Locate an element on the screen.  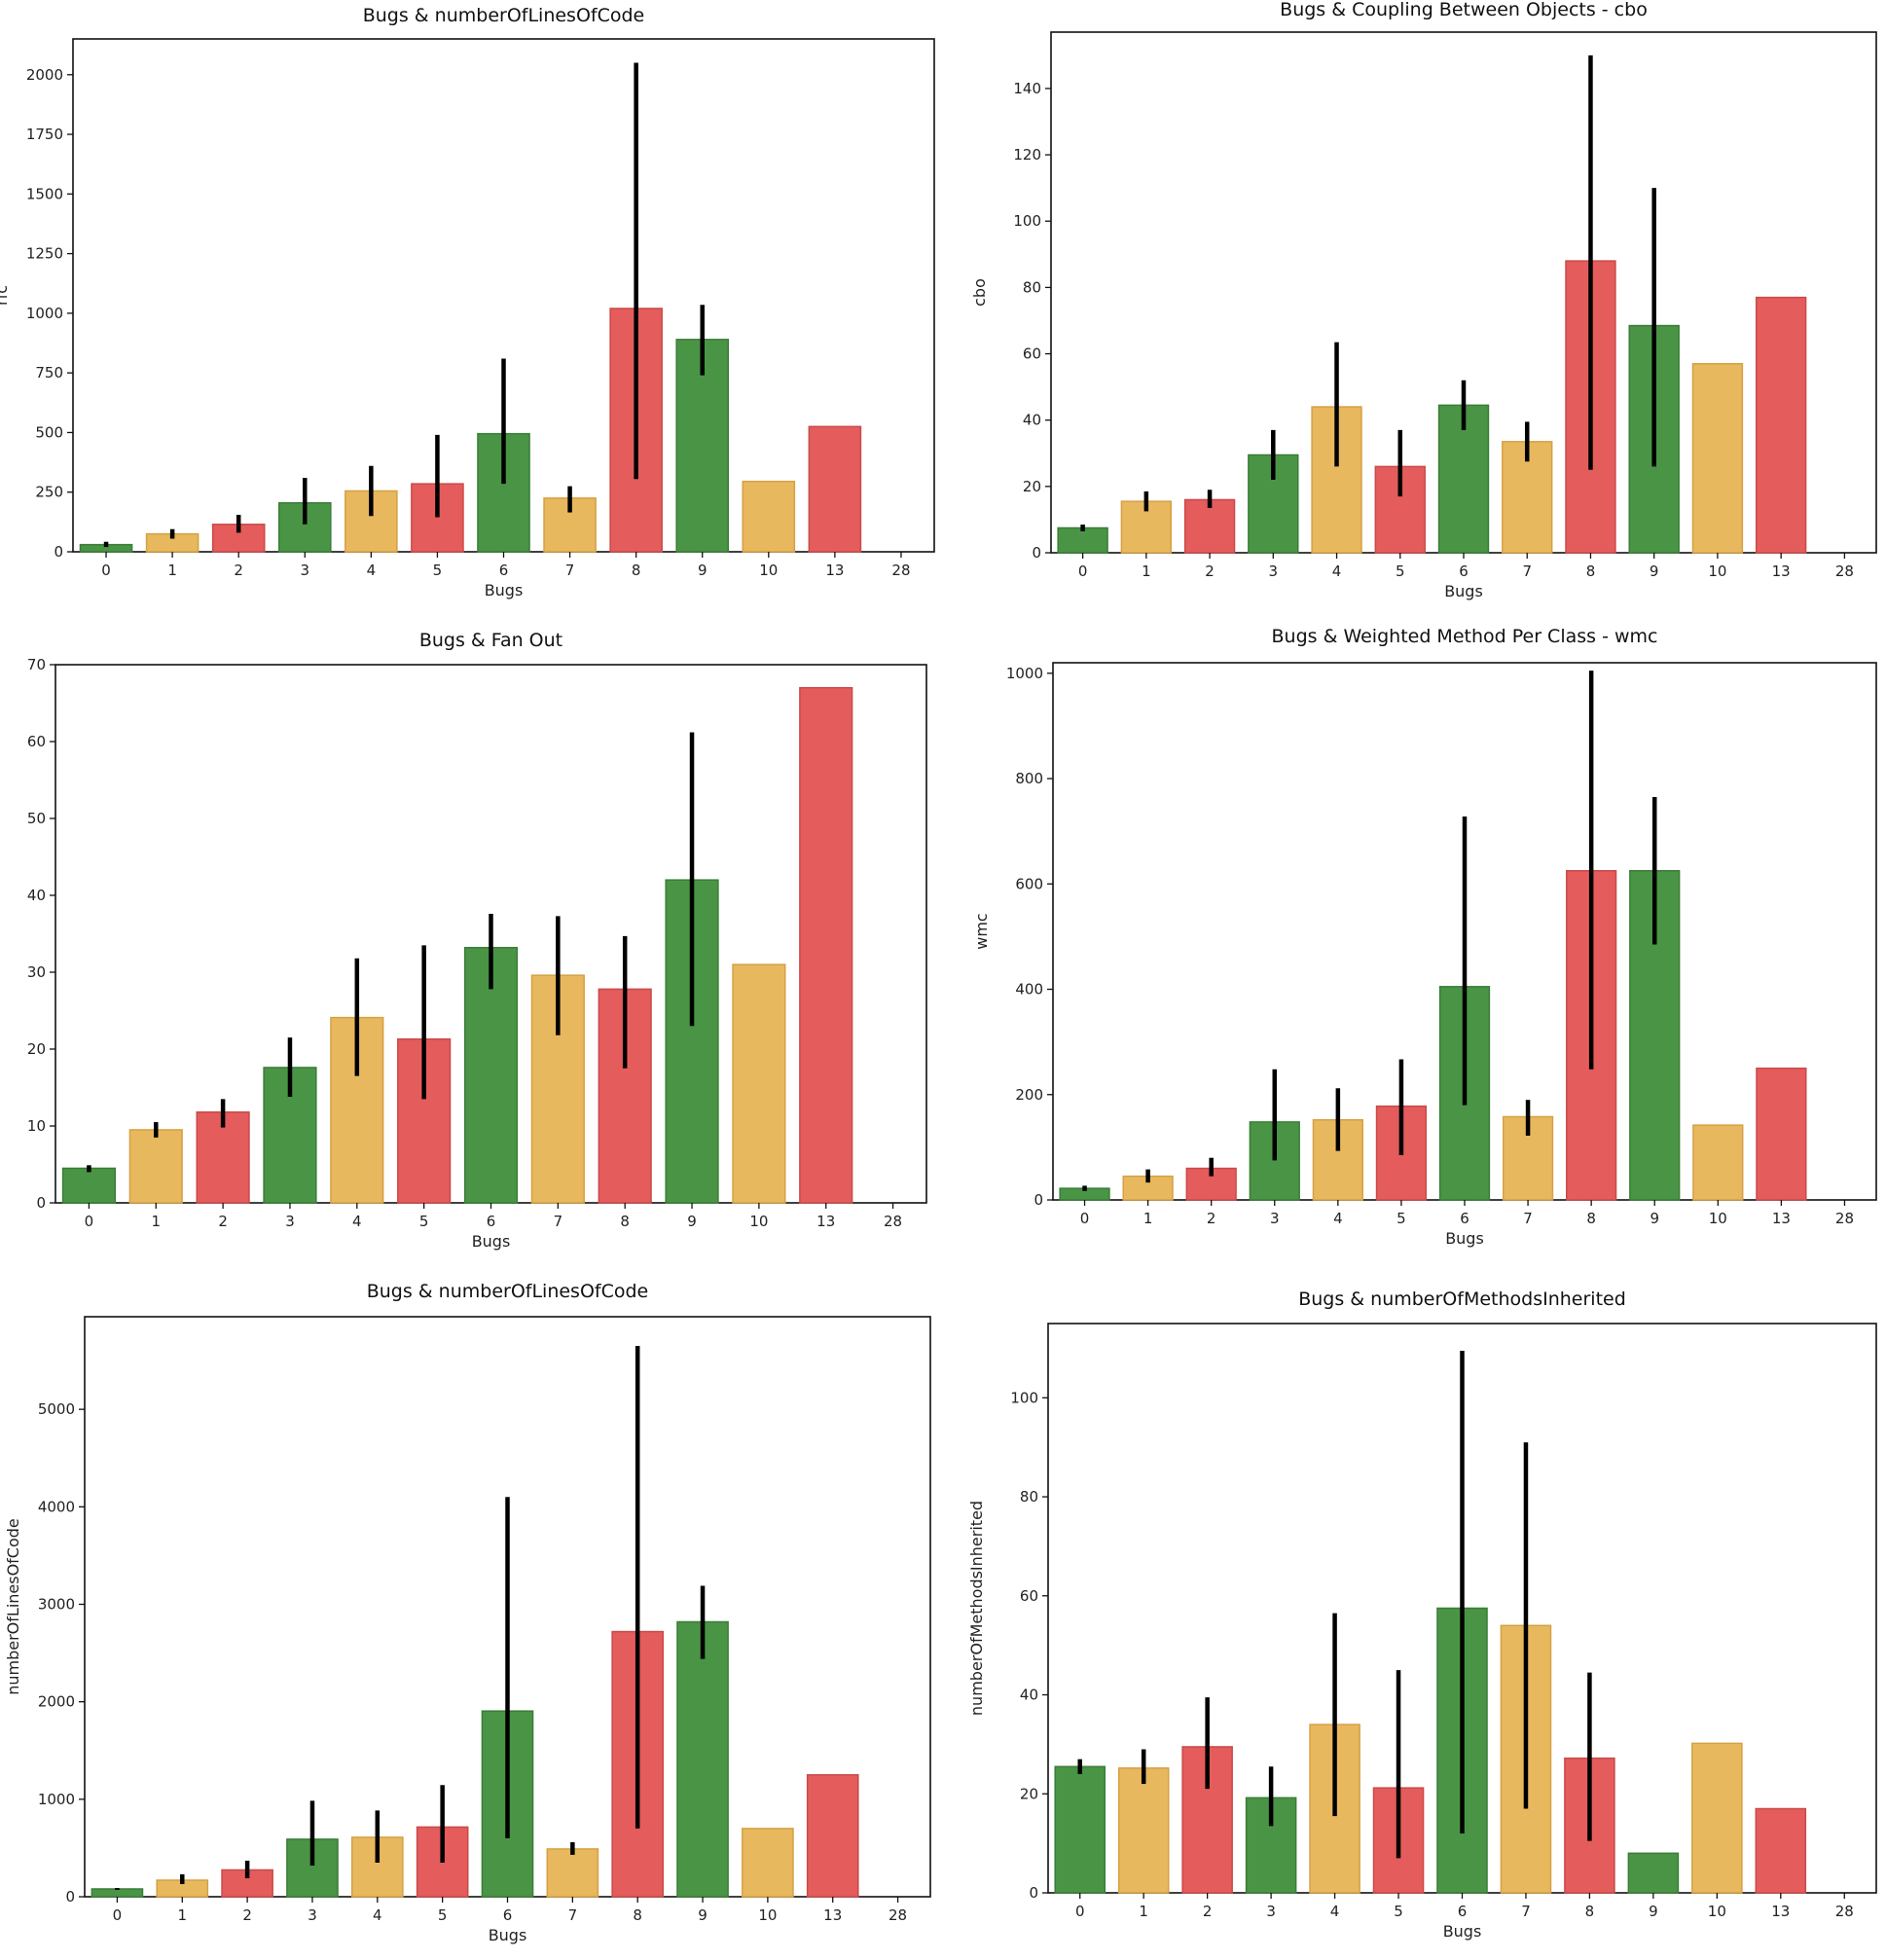
y-axis-label: numberOfLinesOfCode is located at coordinates (13, 1606).